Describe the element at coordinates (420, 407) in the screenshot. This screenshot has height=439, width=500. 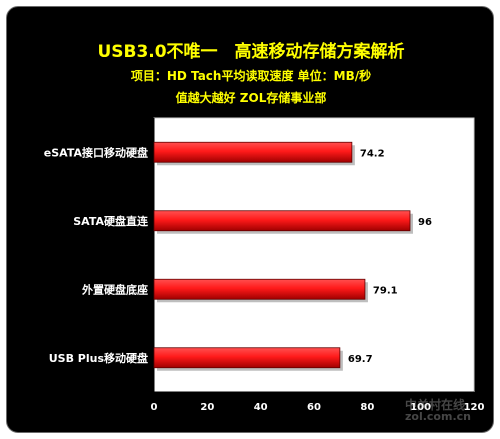
I see `x-tick-label: 100` at that location.